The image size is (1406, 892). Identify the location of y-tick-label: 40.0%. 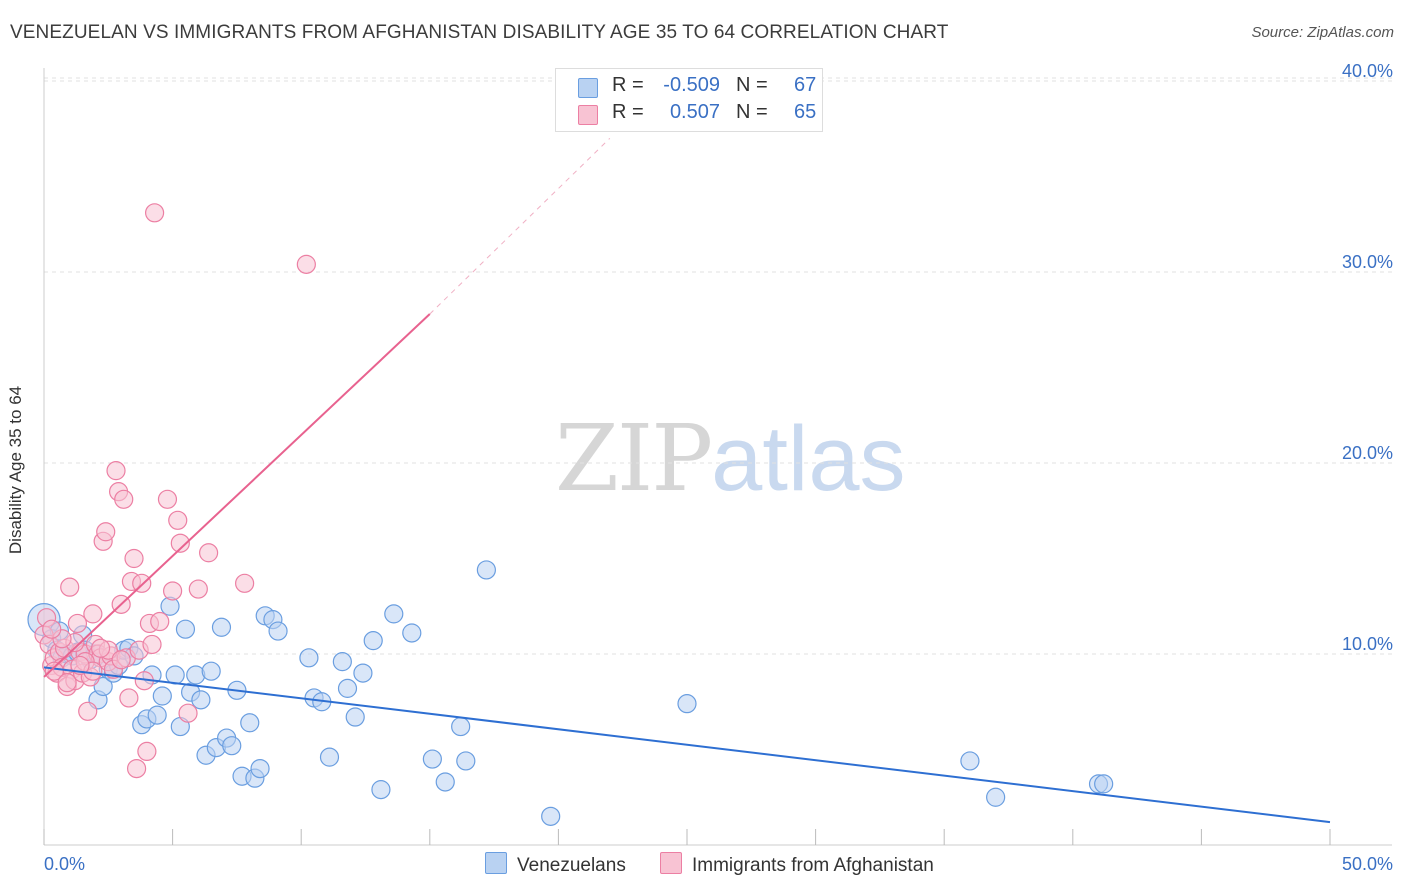
(1367, 71).